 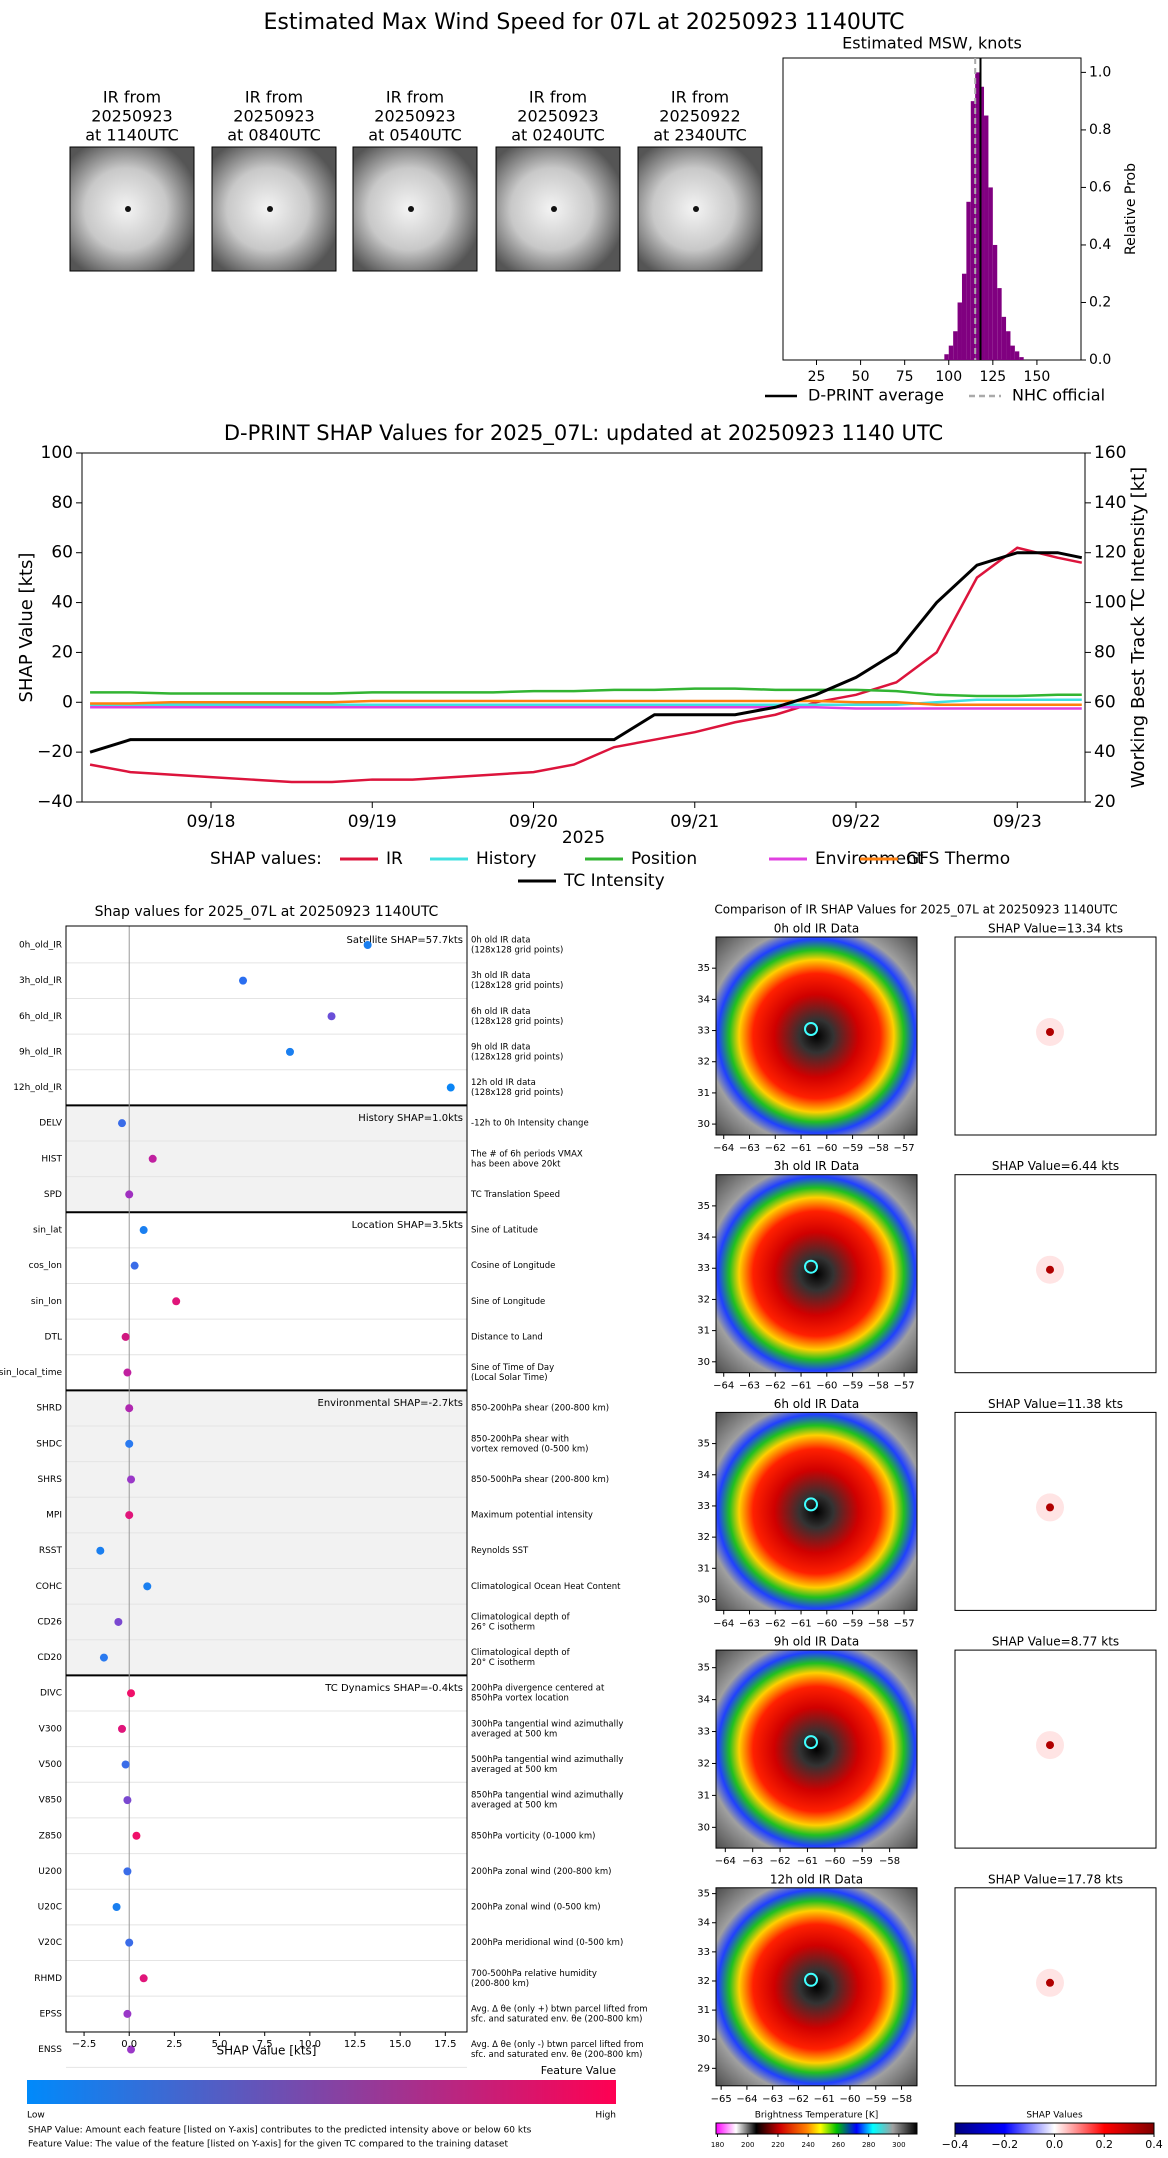 What do you see at coordinates (1100, 302) in the screenshot?
I see `y-tick-label: 0.2` at bounding box center [1100, 302].